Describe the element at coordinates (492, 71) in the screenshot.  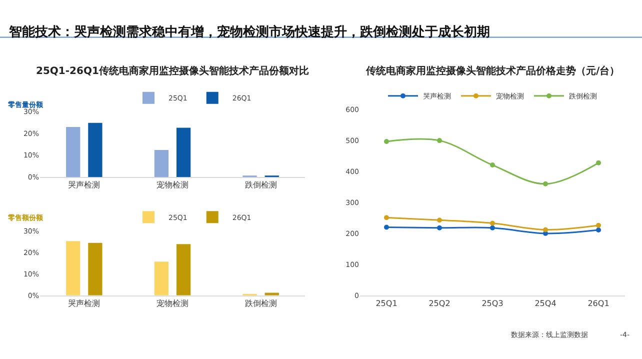
I see `chart-title: 传统电商家用监控摄像头智能技术产品价格走势（元/台）` at that location.